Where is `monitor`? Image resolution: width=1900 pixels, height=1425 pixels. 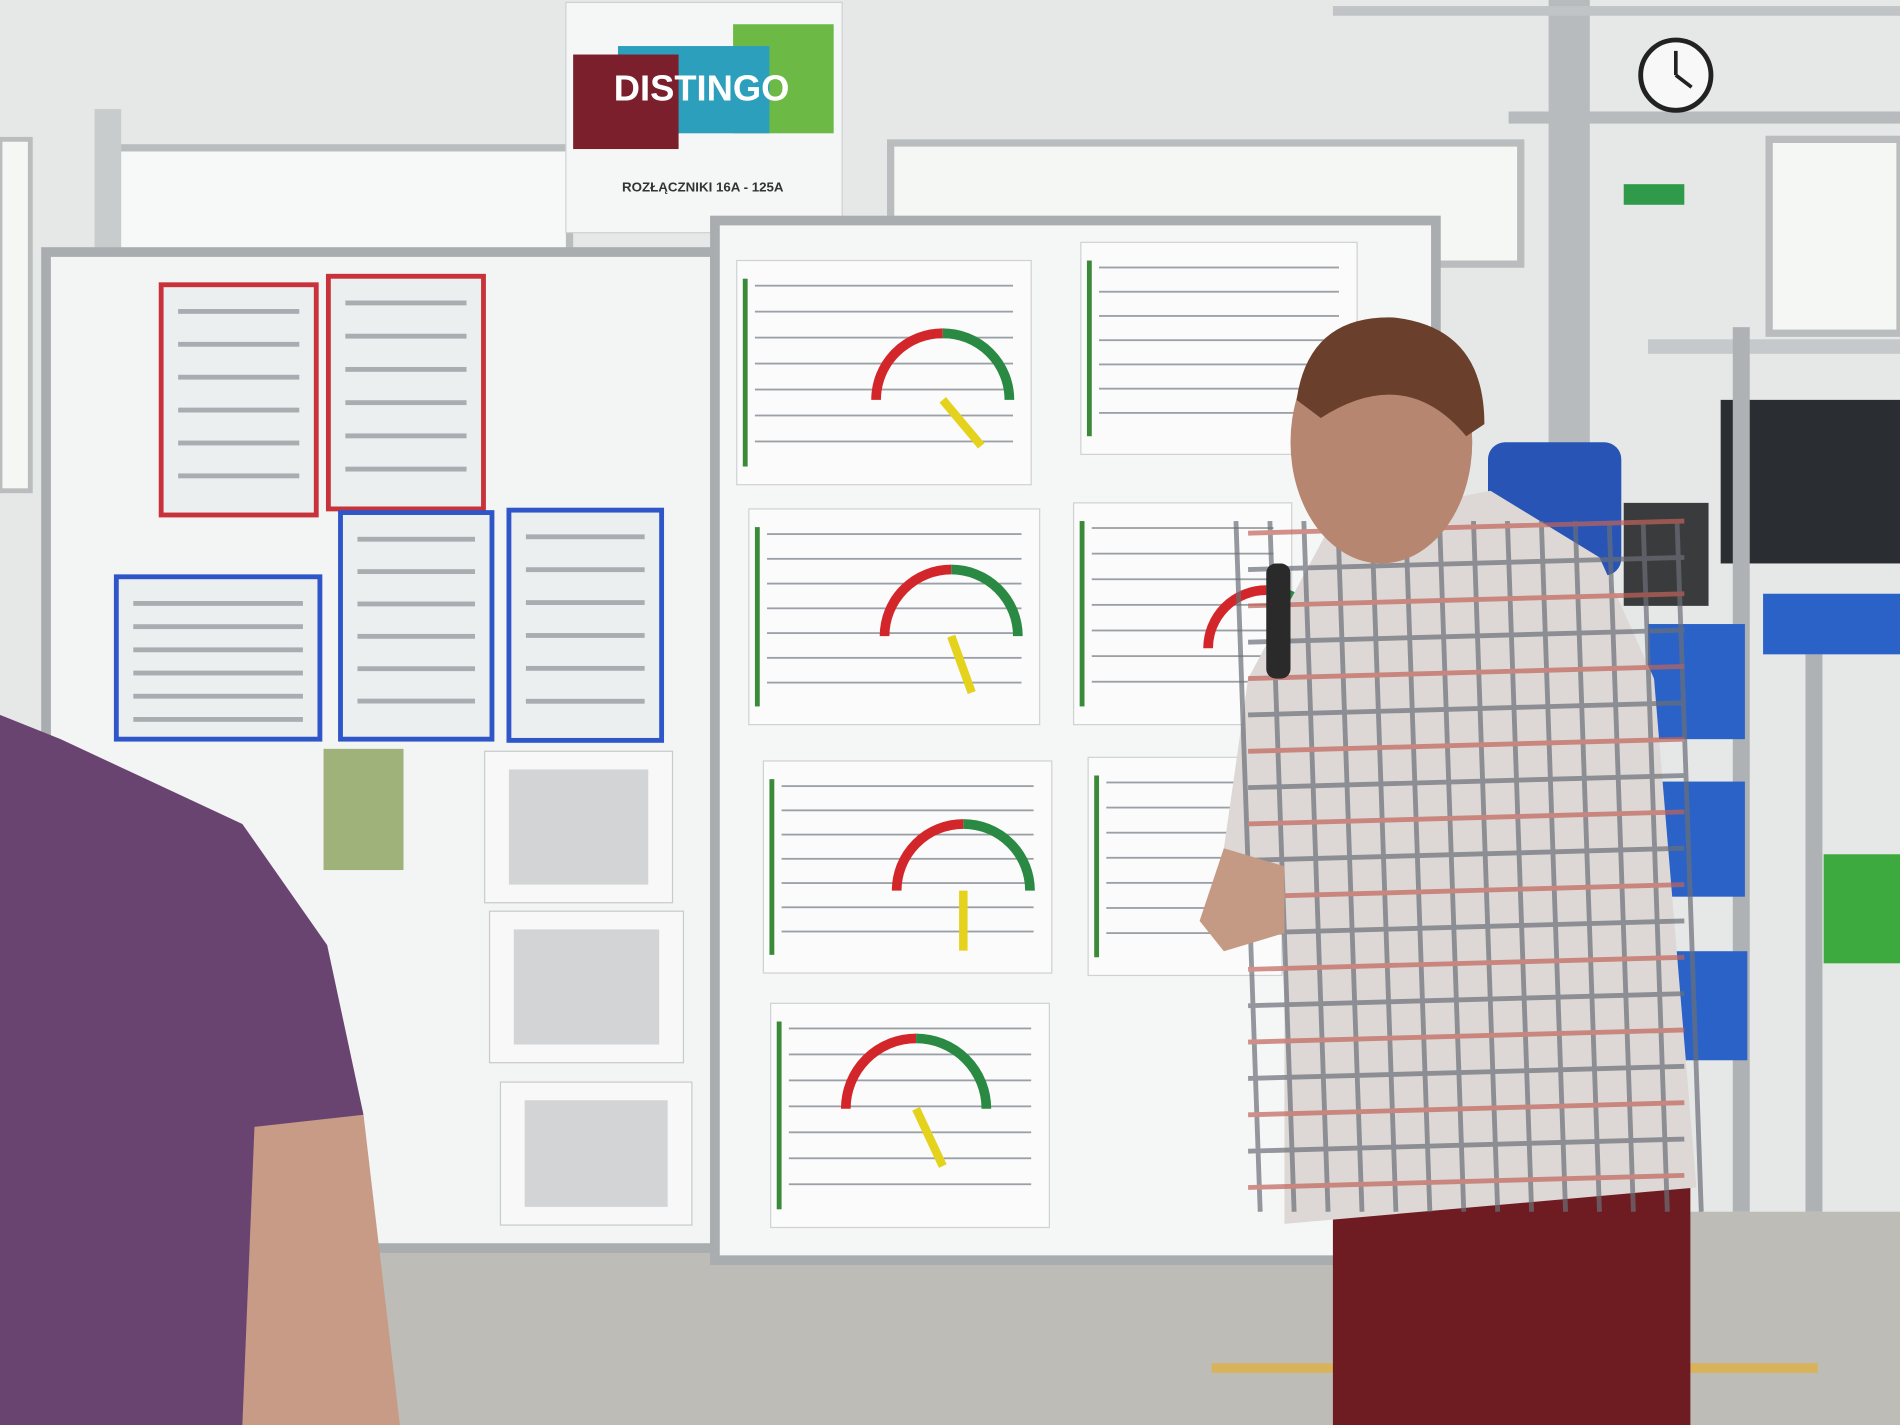
monitor is located at coordinates (1810, 481).